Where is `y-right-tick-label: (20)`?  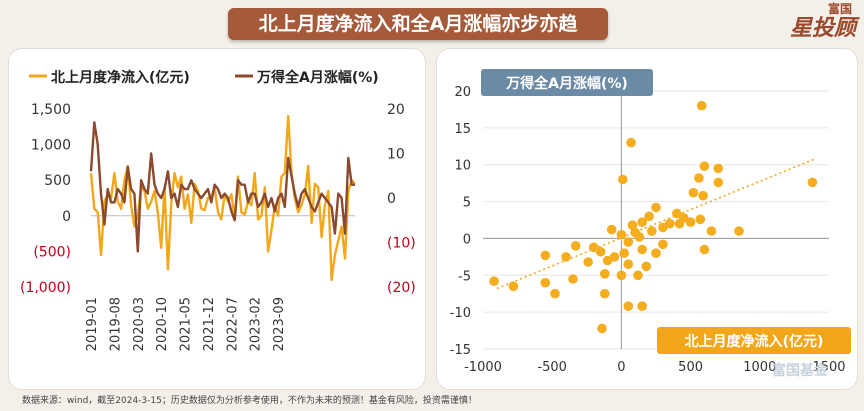
y-right-tick-label: (20) is located at coordinates (401, 288).